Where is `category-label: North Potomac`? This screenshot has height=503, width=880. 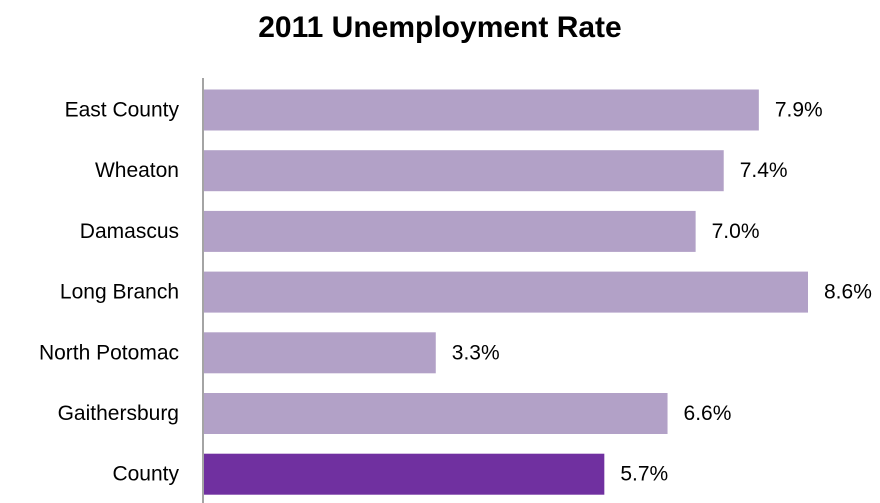
category-label: North Potomac is located at coordinates (109, 352).